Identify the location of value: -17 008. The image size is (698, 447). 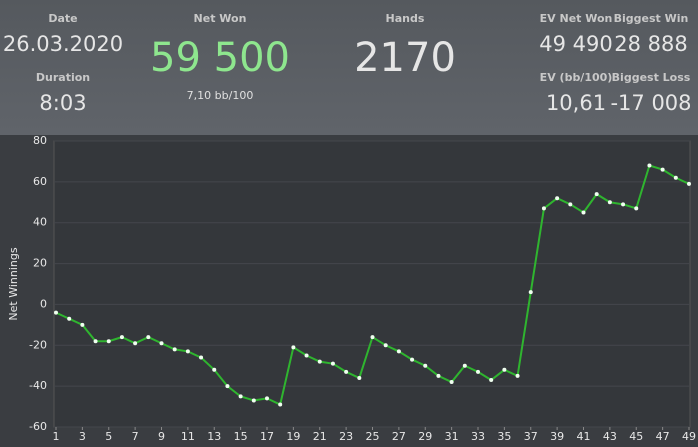
(651, 103).